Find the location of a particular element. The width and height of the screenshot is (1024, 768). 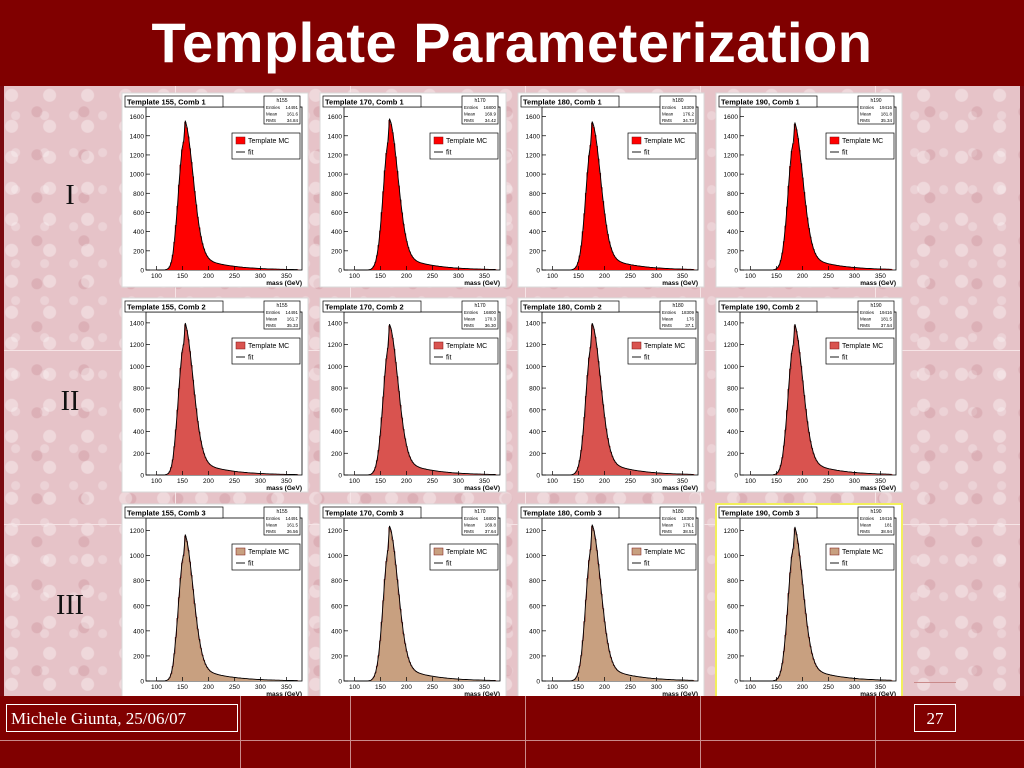

stats-value: 16800 is located at coordinates (489, 312).